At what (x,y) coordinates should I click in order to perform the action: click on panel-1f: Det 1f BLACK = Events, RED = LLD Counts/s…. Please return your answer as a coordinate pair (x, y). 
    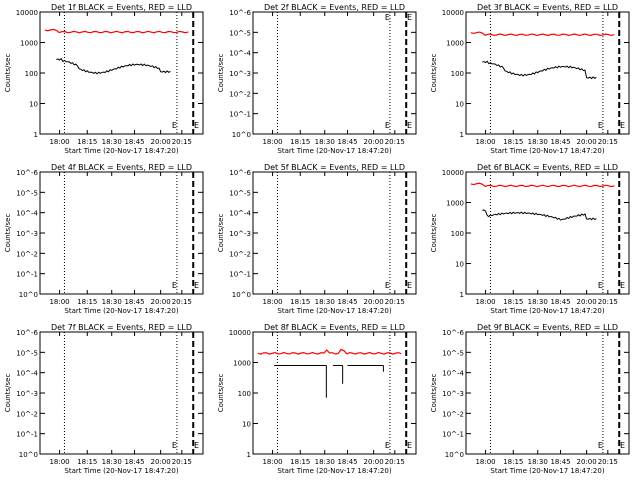
    Looking at the image, I should click on (104, 79).